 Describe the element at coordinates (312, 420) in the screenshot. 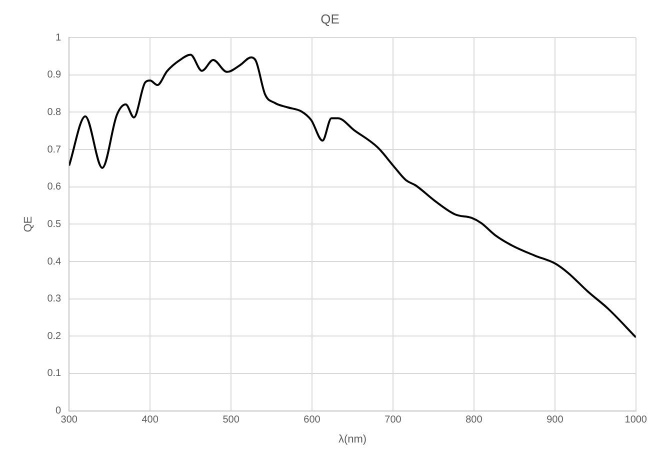

I see `x-tick-label: 600` at that location.